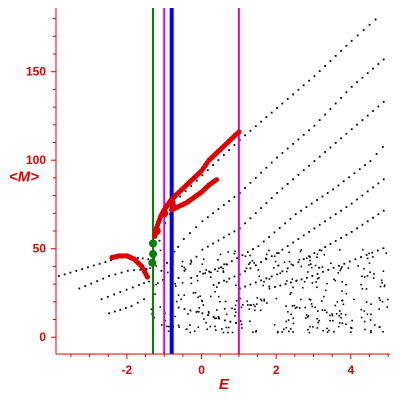 Image resolution: width=400 pixels, height=400 pixels. I want to click on x-tick-label: -2, so click(127, 370).